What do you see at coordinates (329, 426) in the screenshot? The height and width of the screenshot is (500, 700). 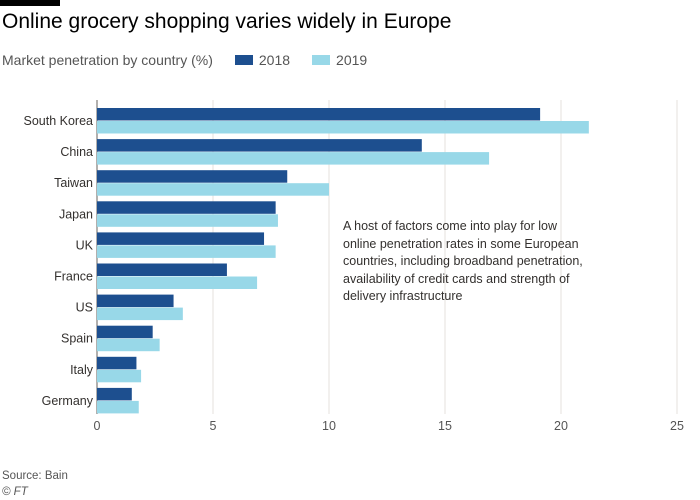 I see `x-tick-label-10: 10` at bounding box center [329, 426].